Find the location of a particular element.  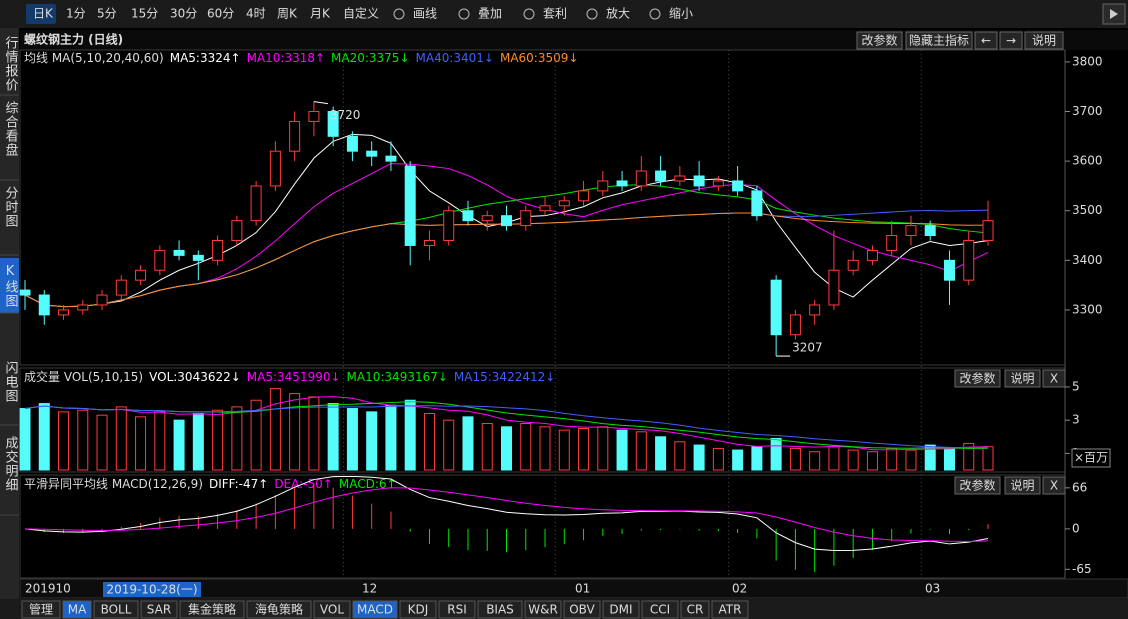

bottom-tab-label: CCI is located at coordinates (660, 610).